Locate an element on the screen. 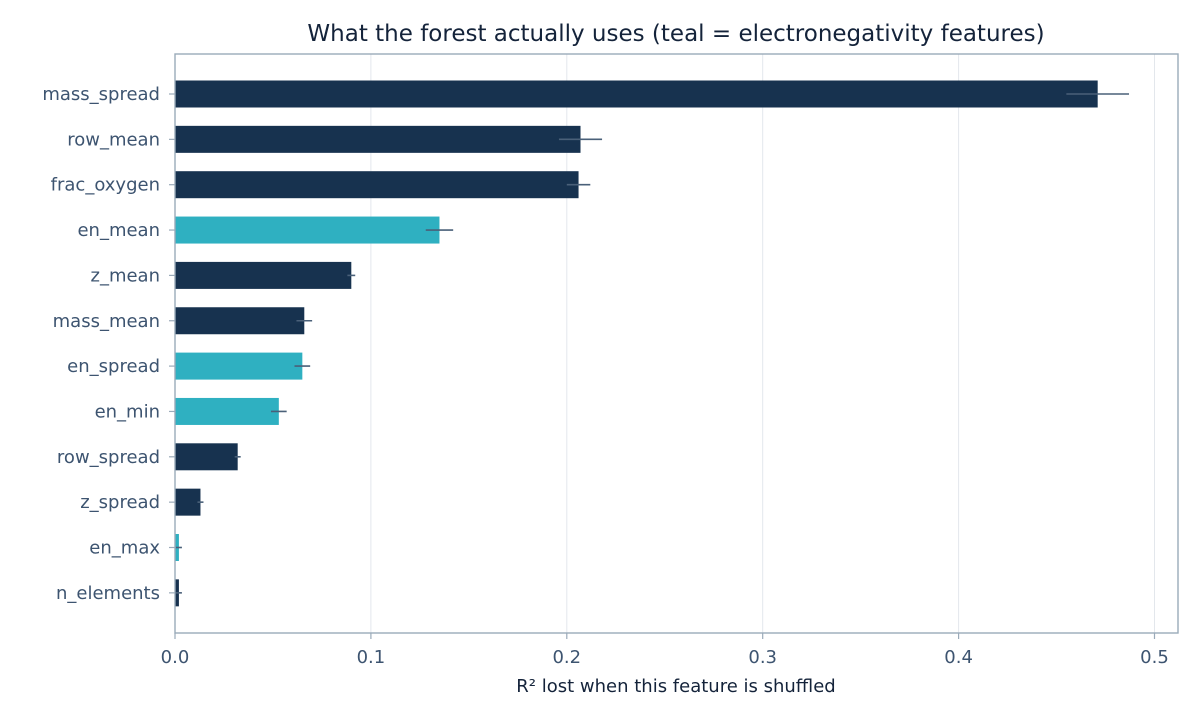  x-tick-label: 0.2 is located at coordinates (566, 657).